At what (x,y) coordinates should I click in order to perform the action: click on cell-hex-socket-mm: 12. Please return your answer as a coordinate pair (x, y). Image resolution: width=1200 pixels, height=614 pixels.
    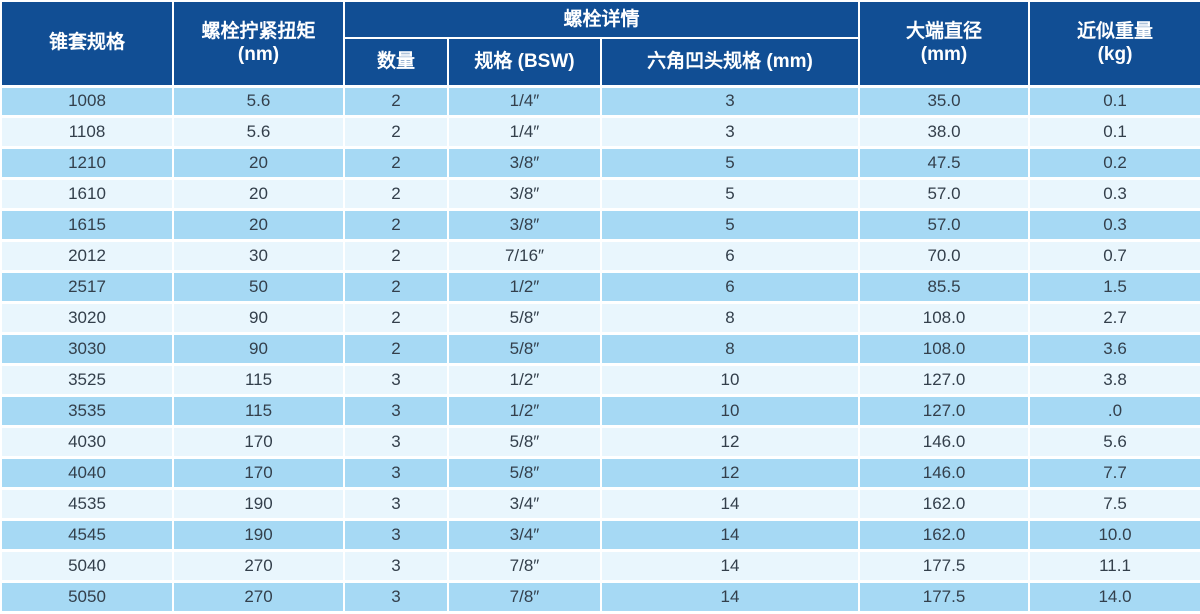
    Looking at the image, I should click on (730, 473).